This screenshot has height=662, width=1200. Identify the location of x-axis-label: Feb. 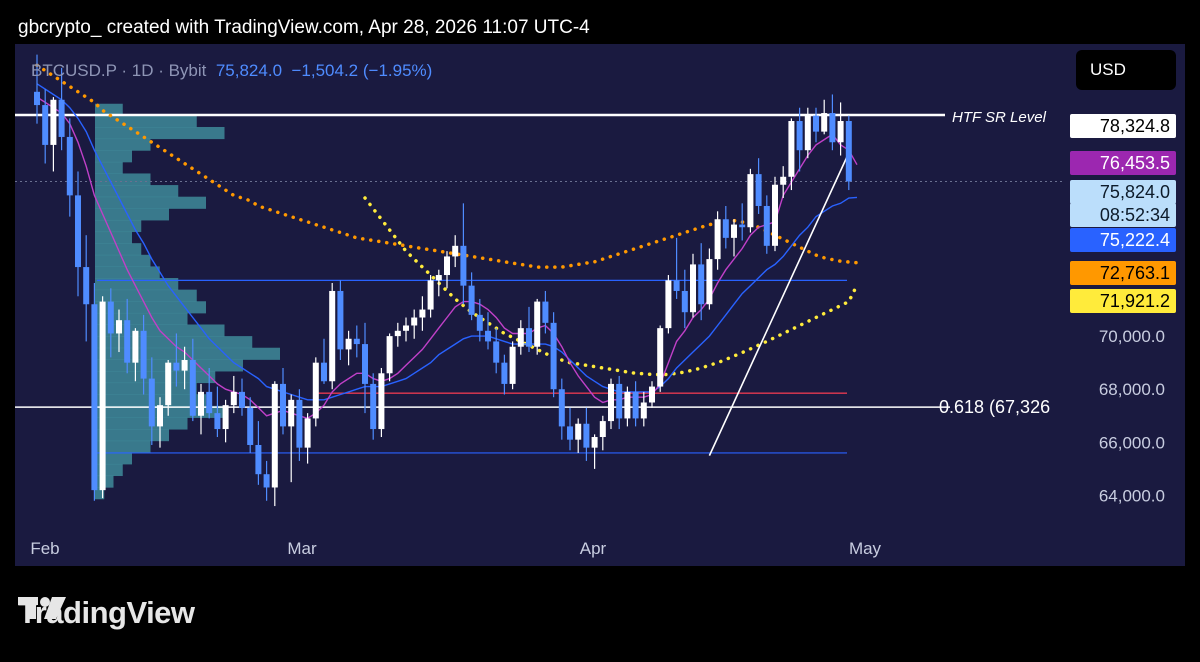
(44, 548).